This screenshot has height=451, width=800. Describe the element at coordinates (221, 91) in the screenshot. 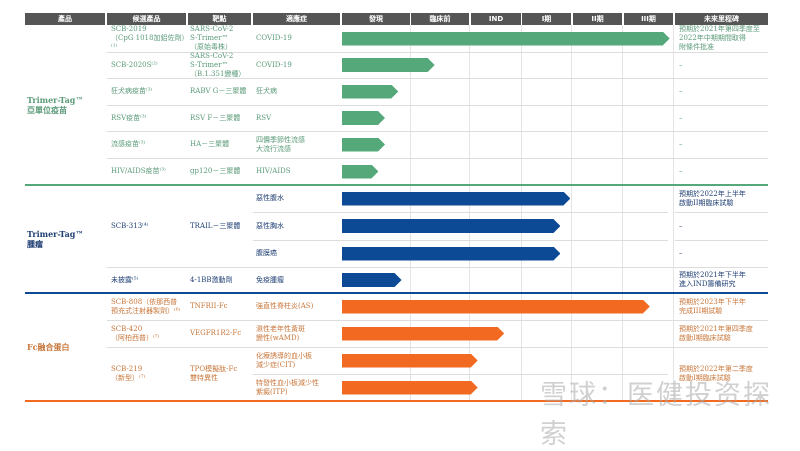

I see `target: RABV G－三聚體` at that location.